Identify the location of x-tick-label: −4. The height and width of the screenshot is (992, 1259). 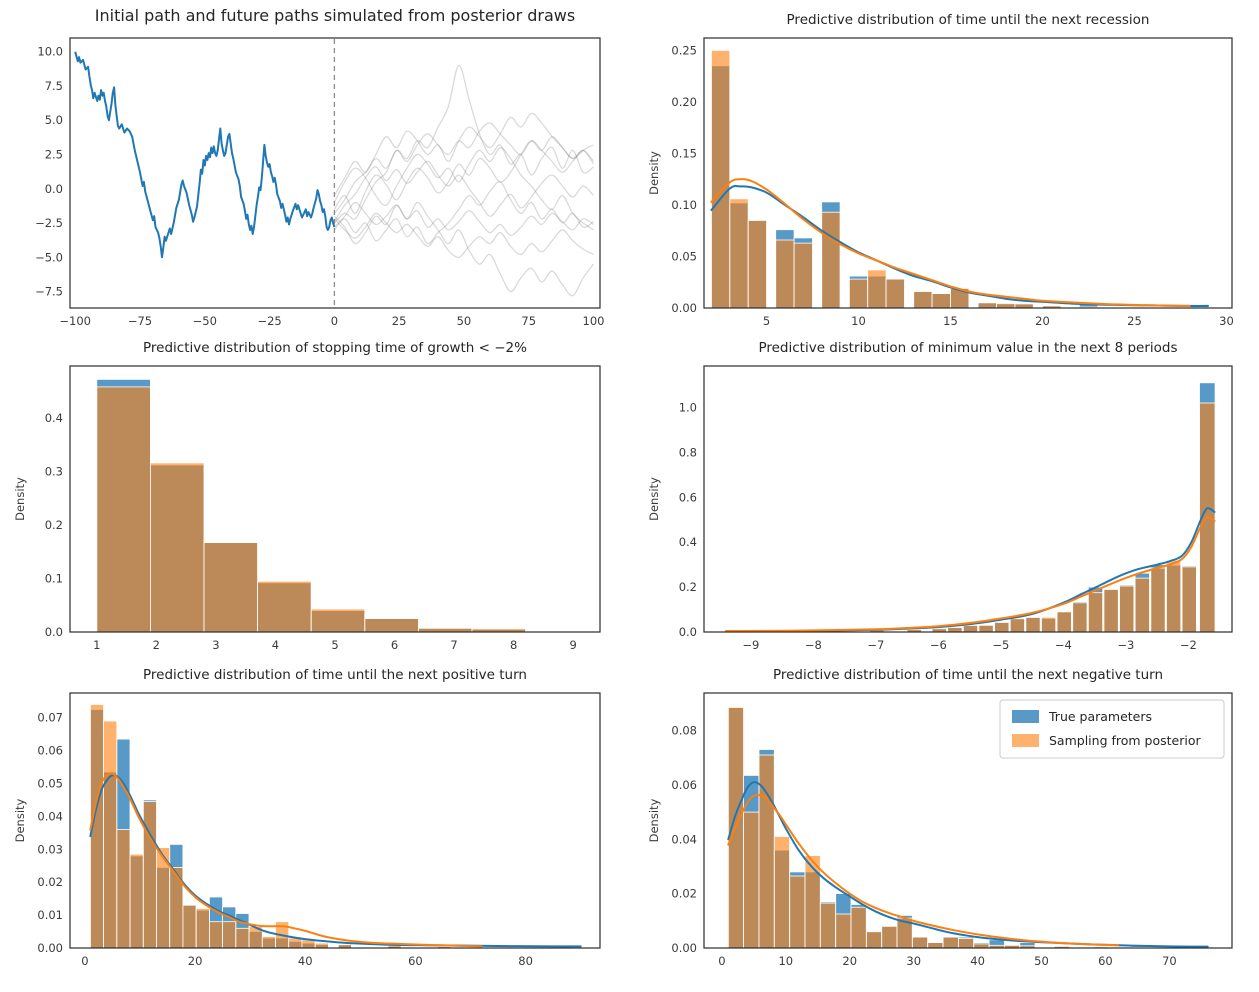
(1063, 645).